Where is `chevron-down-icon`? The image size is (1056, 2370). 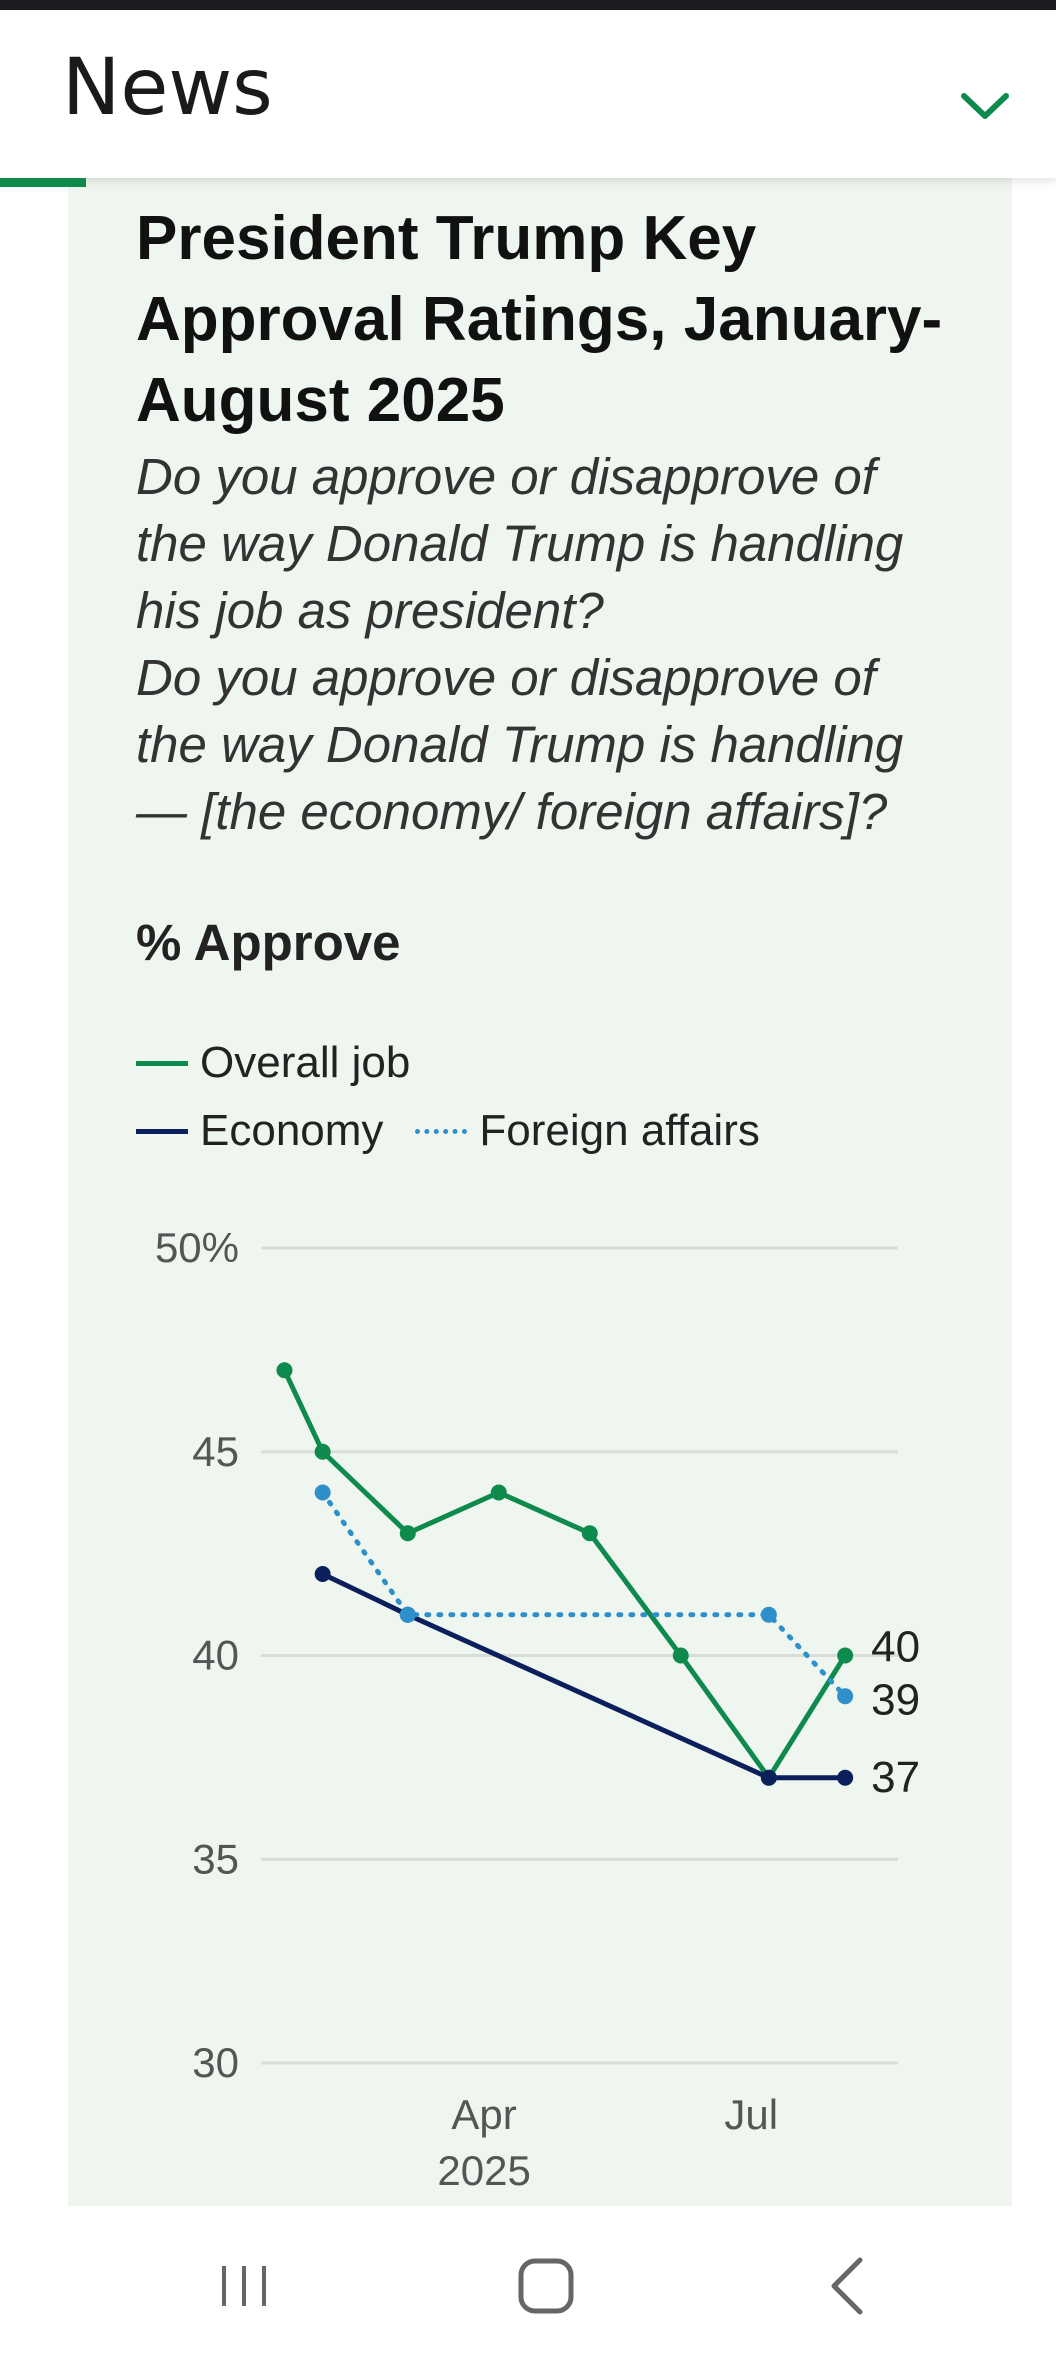 chevron-down-icon is located at coordinates (985, 105).